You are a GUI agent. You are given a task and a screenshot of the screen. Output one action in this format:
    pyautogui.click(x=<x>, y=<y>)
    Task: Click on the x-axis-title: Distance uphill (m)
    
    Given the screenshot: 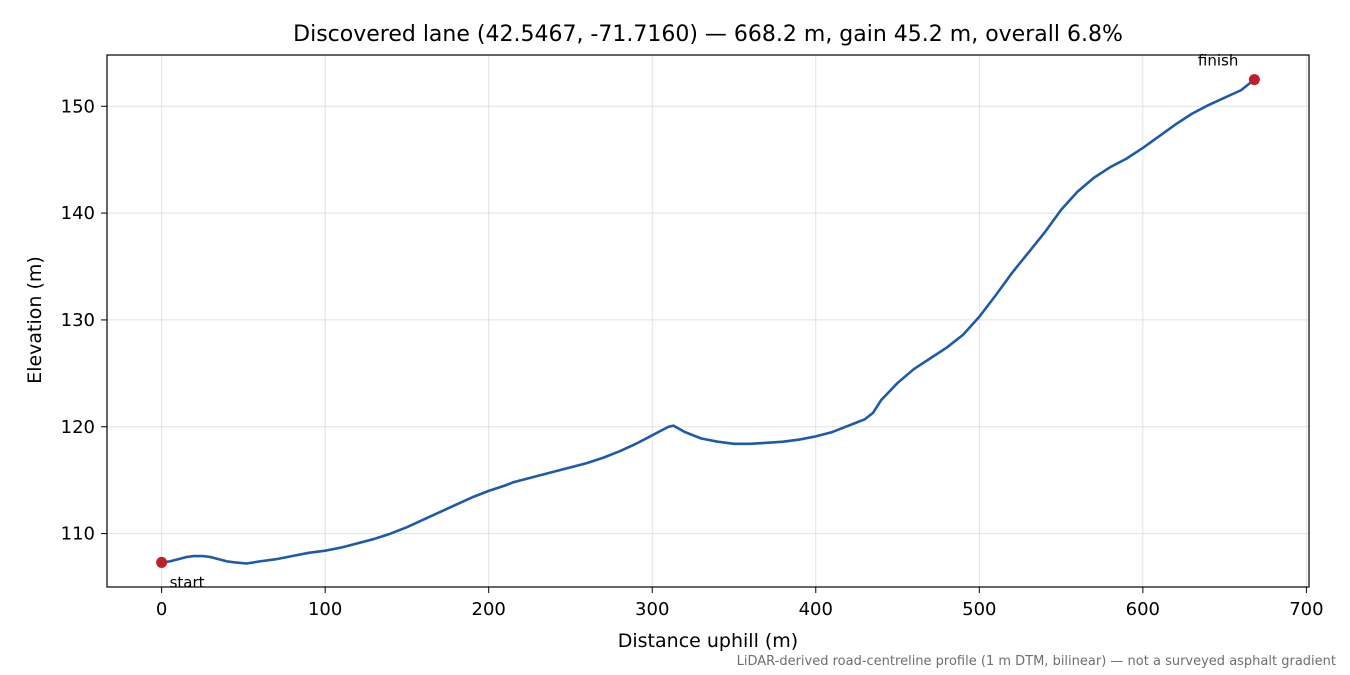 What is the action you would take?
    pyautogui.click(x=708, y=641)
    